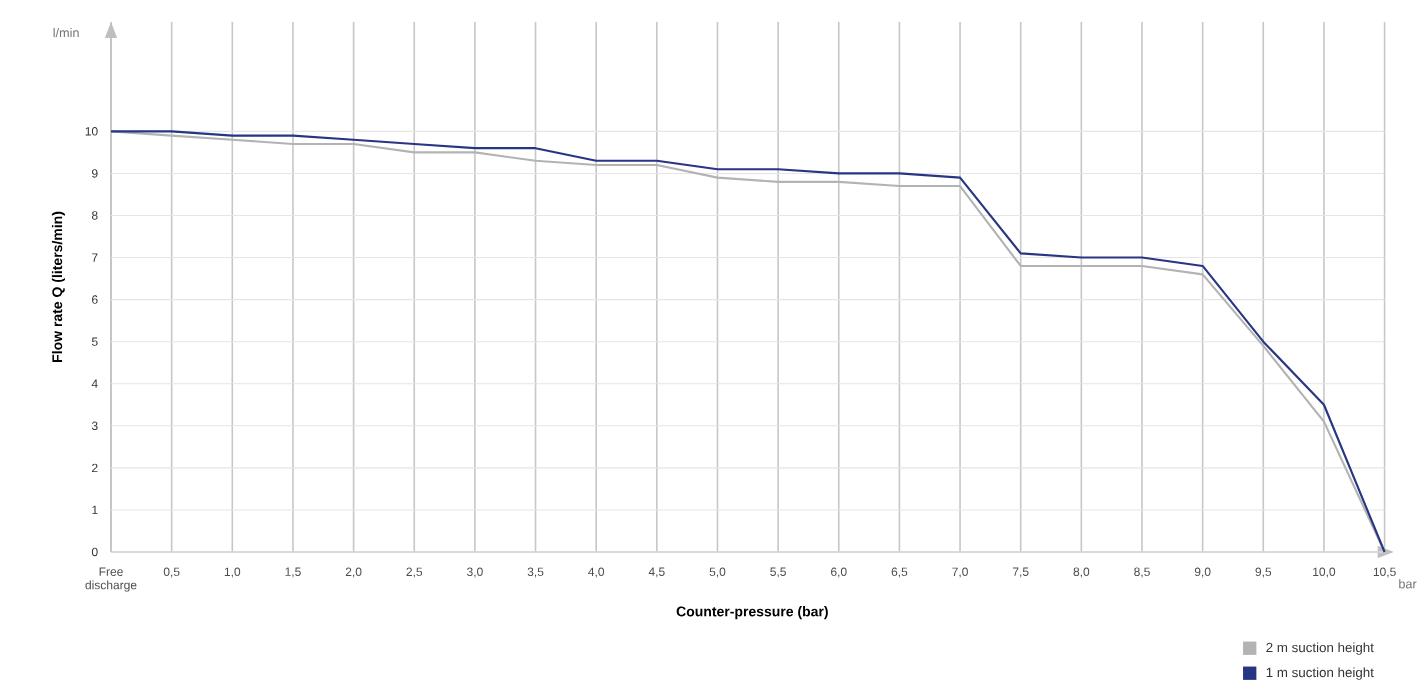 This screenshot has height=698, width=1427. I want to click on text: bar, so click(1408, 584).